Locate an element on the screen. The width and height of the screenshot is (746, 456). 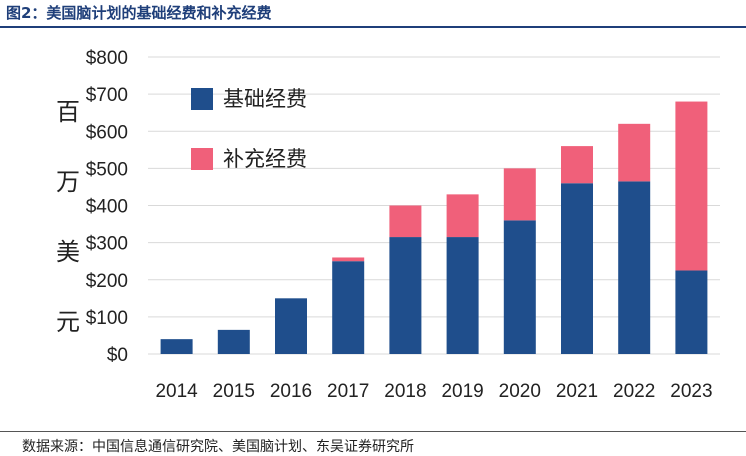
figure-title: 图2：美国脑计划的基础经费和补充经费 is located at coordinates (139, 13).